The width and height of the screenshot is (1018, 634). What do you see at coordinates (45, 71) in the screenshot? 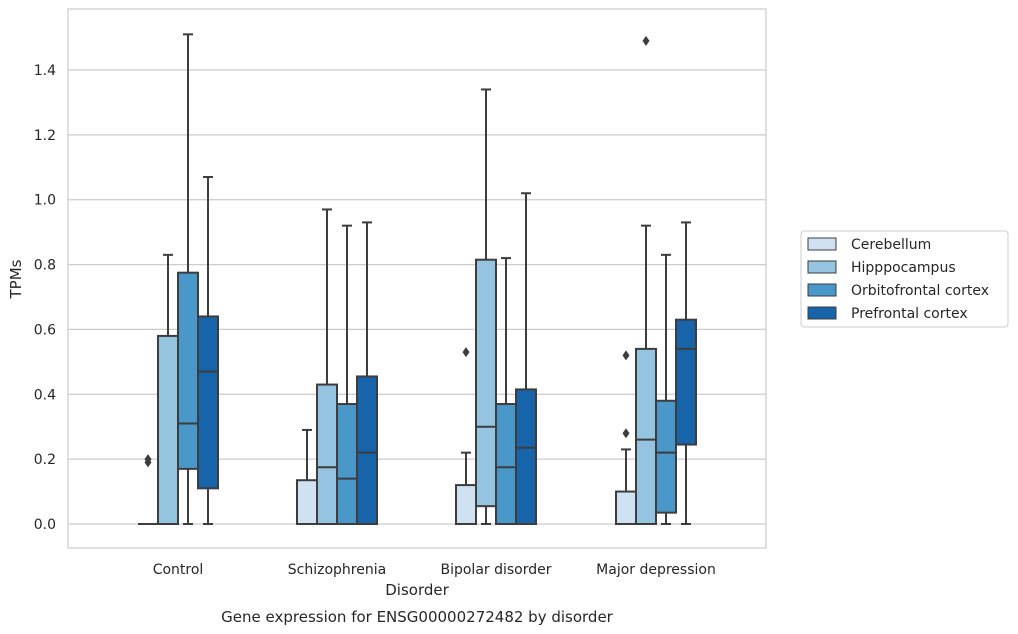
I see `y-tick-label: 1.4` at bounding box center [45, 71].